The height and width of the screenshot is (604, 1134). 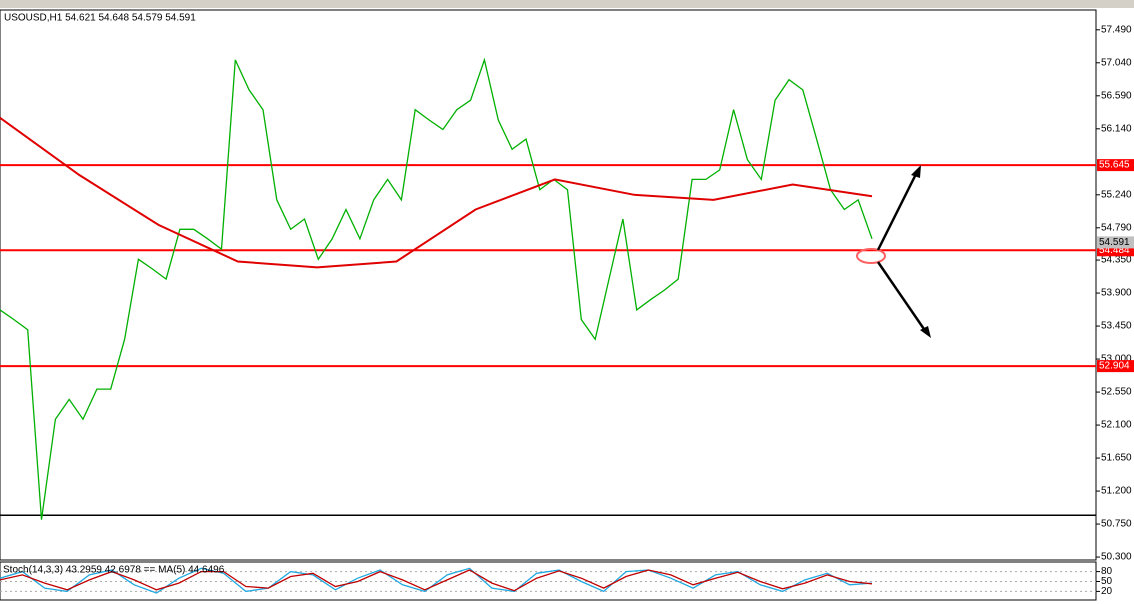 What do you see at coordinates (1116, 227) in the screenshot?
I see `y-tick-label: 54.790` at bounding box center [1116, 227].